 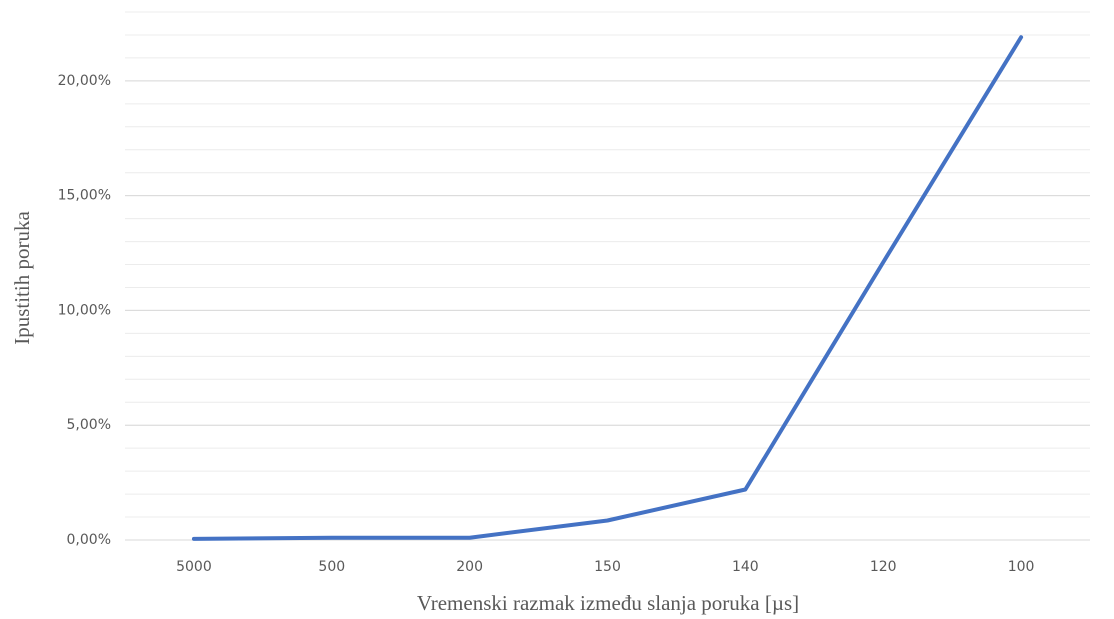 What do you see at coordinates (469, 567) in the screenshot?
I see `x-tick-label: 200` at bounding box center [469, 567].